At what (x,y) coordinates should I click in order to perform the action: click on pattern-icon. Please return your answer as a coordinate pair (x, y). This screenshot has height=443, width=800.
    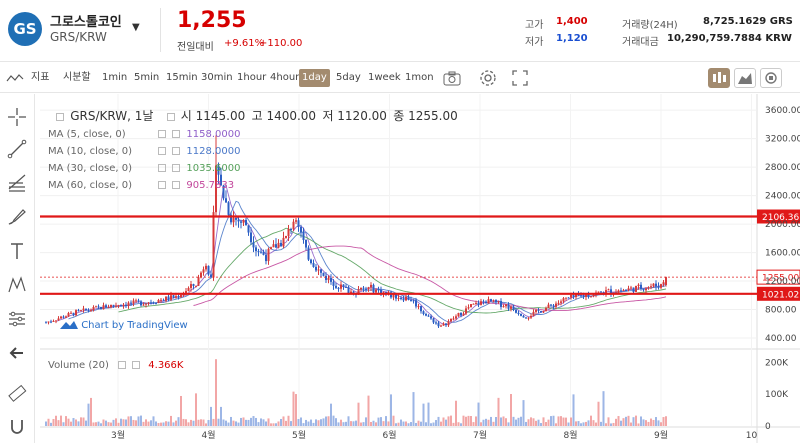
    Looking at the image, I should click on (17, 285).